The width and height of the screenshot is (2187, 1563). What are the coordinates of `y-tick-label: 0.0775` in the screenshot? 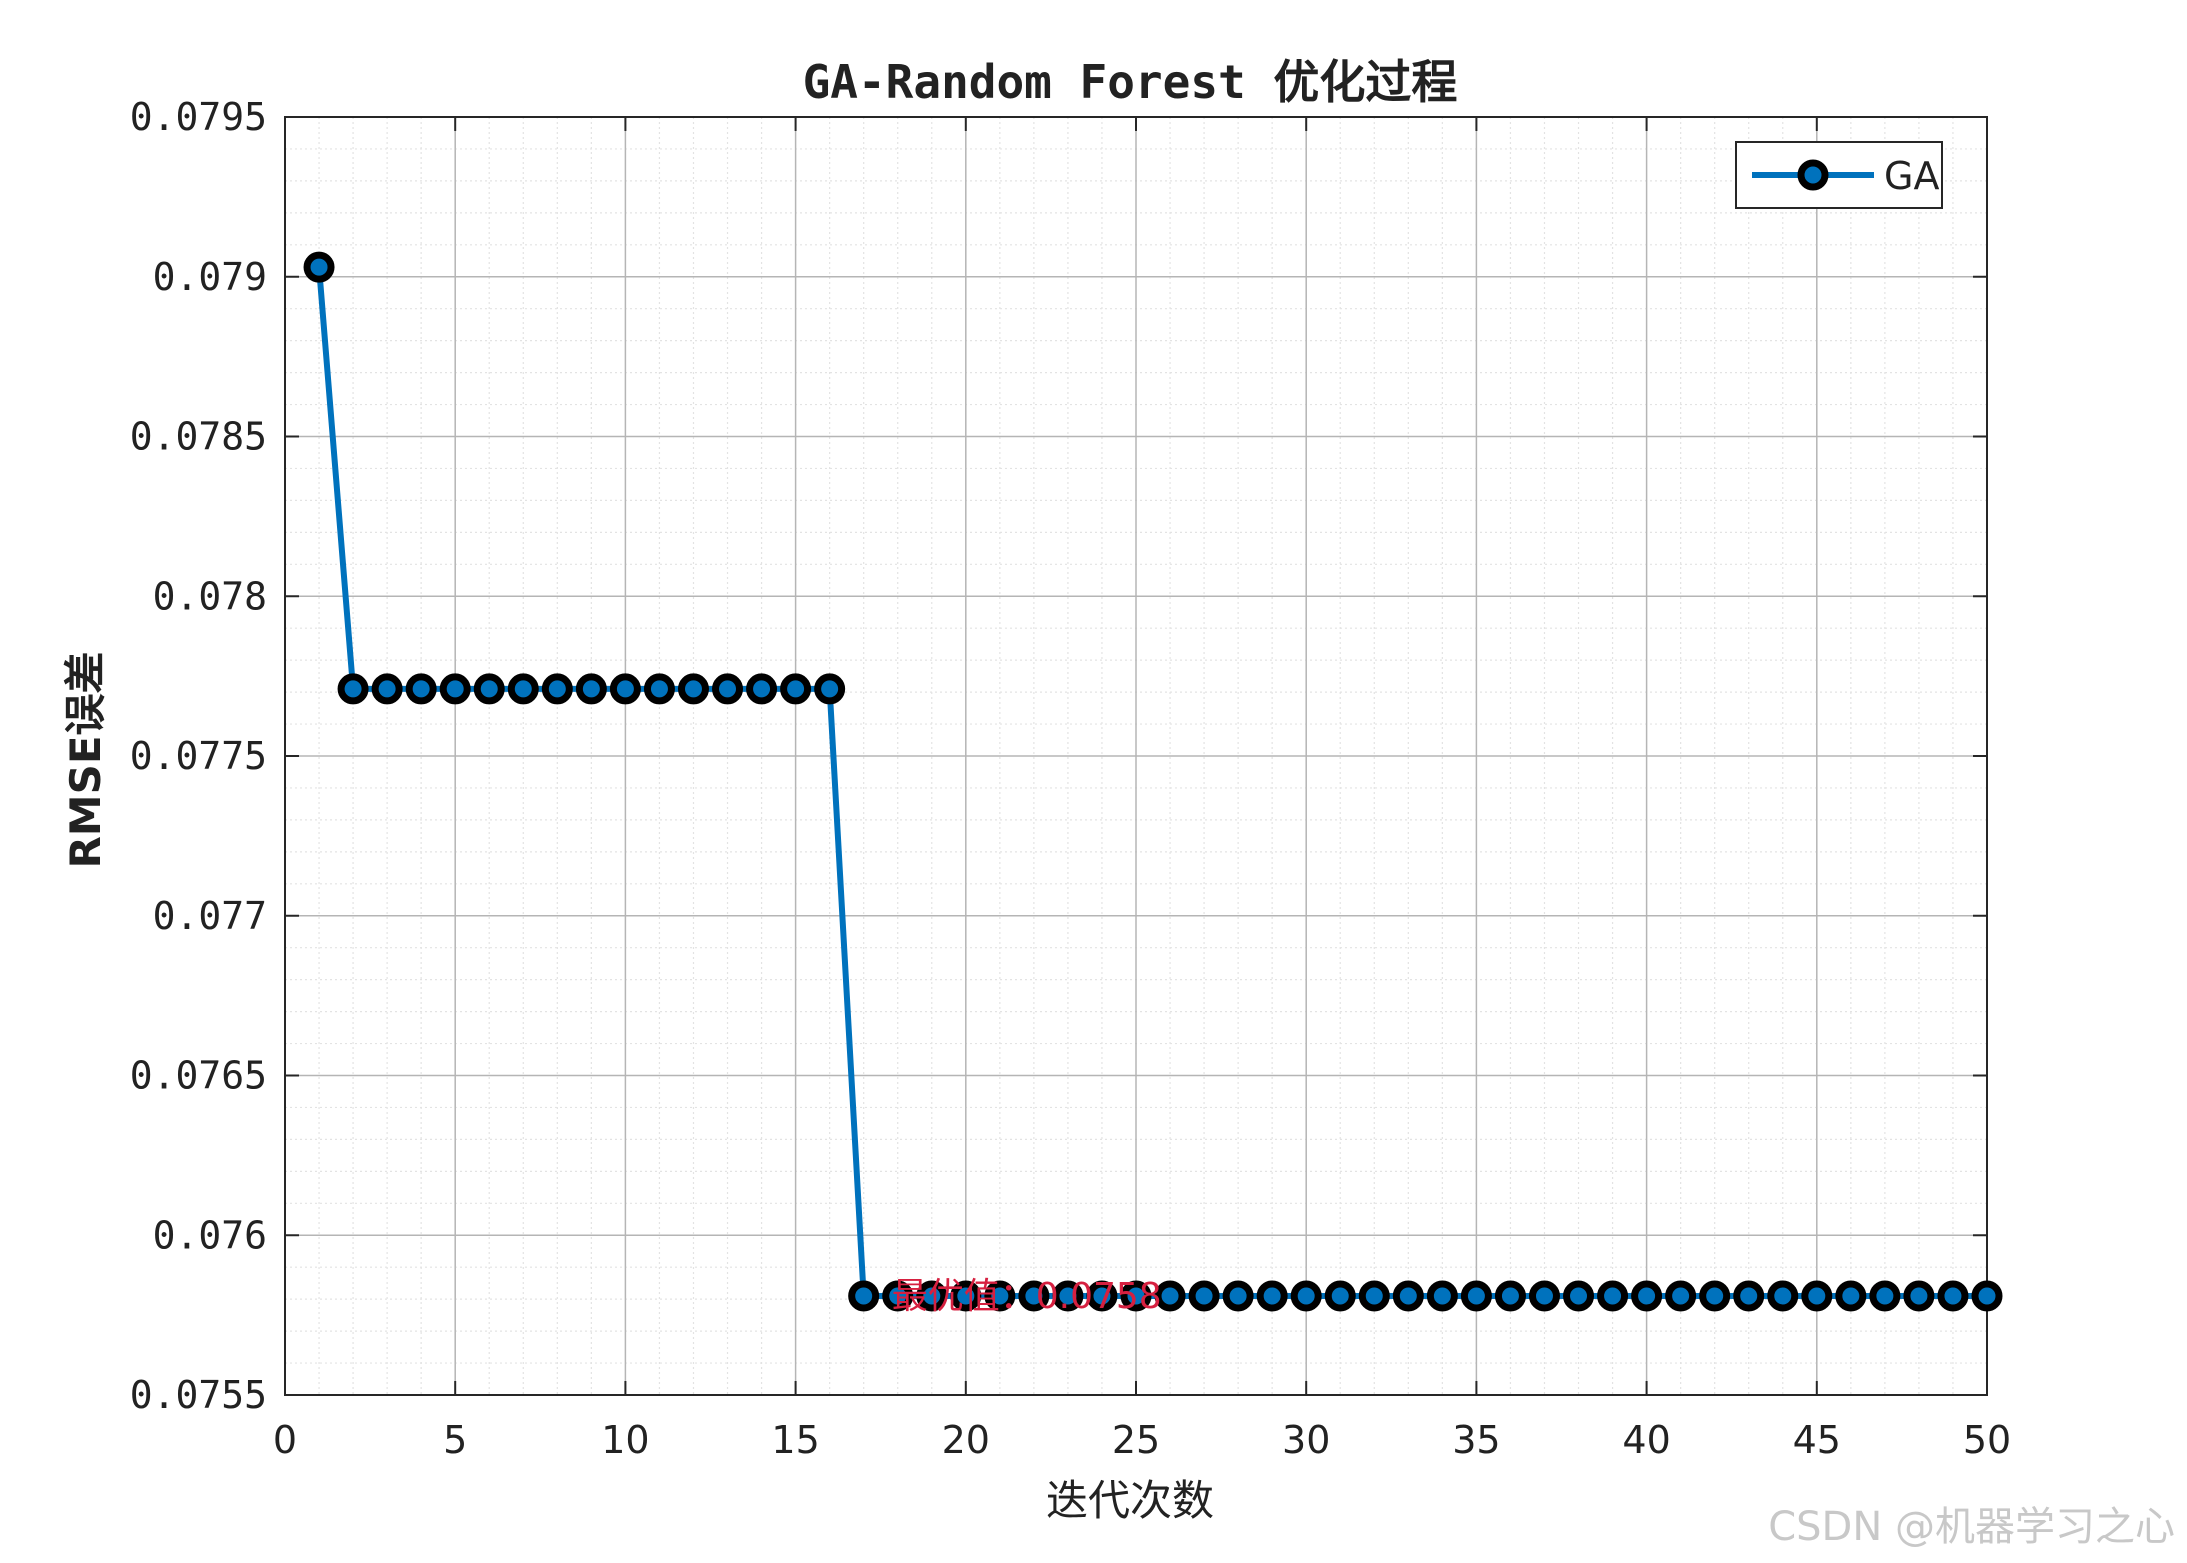 It's located at (198, 756).